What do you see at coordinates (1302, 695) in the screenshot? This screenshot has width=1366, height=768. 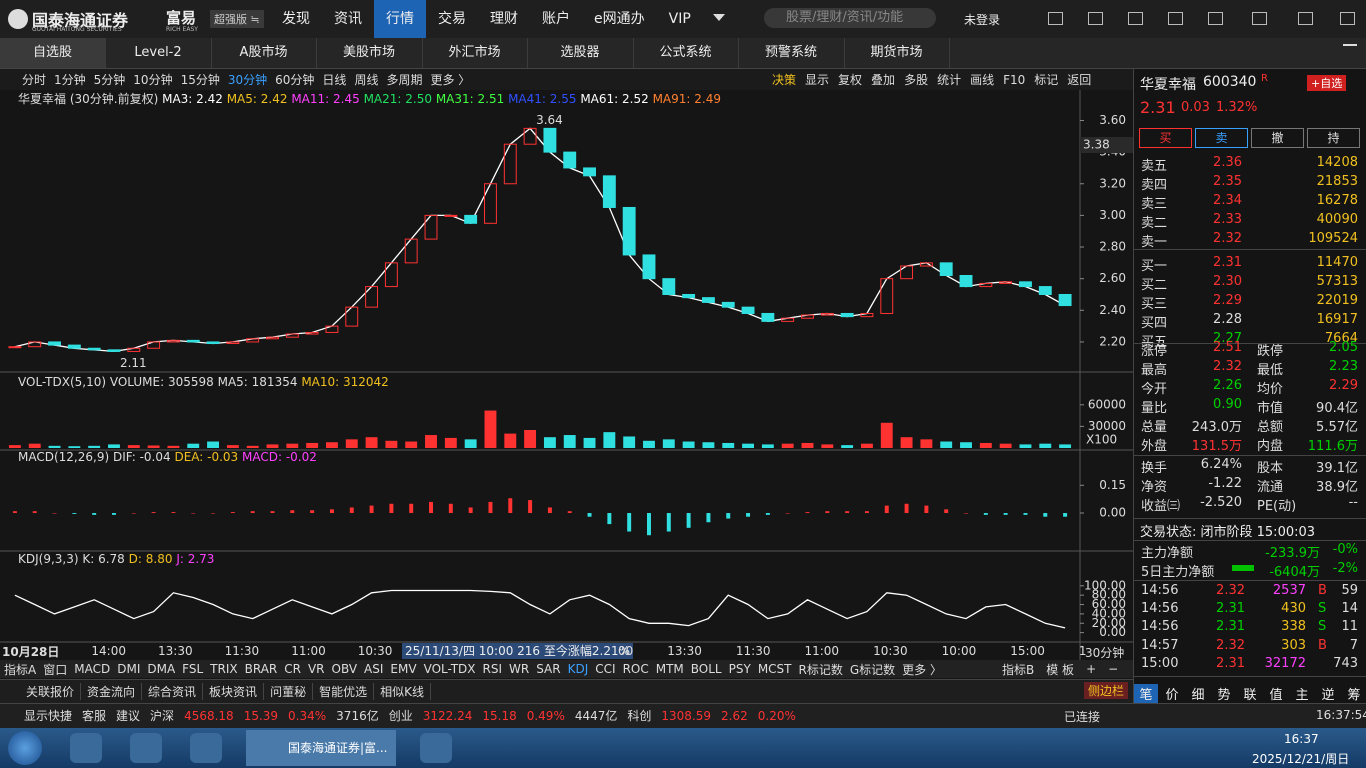 I see `quote-tab: 主` at bounding box center [1302, 695].